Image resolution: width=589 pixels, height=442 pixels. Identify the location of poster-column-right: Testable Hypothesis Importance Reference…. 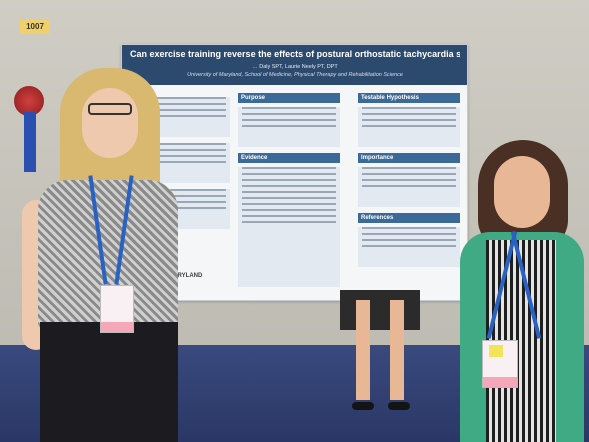
(409, 183).